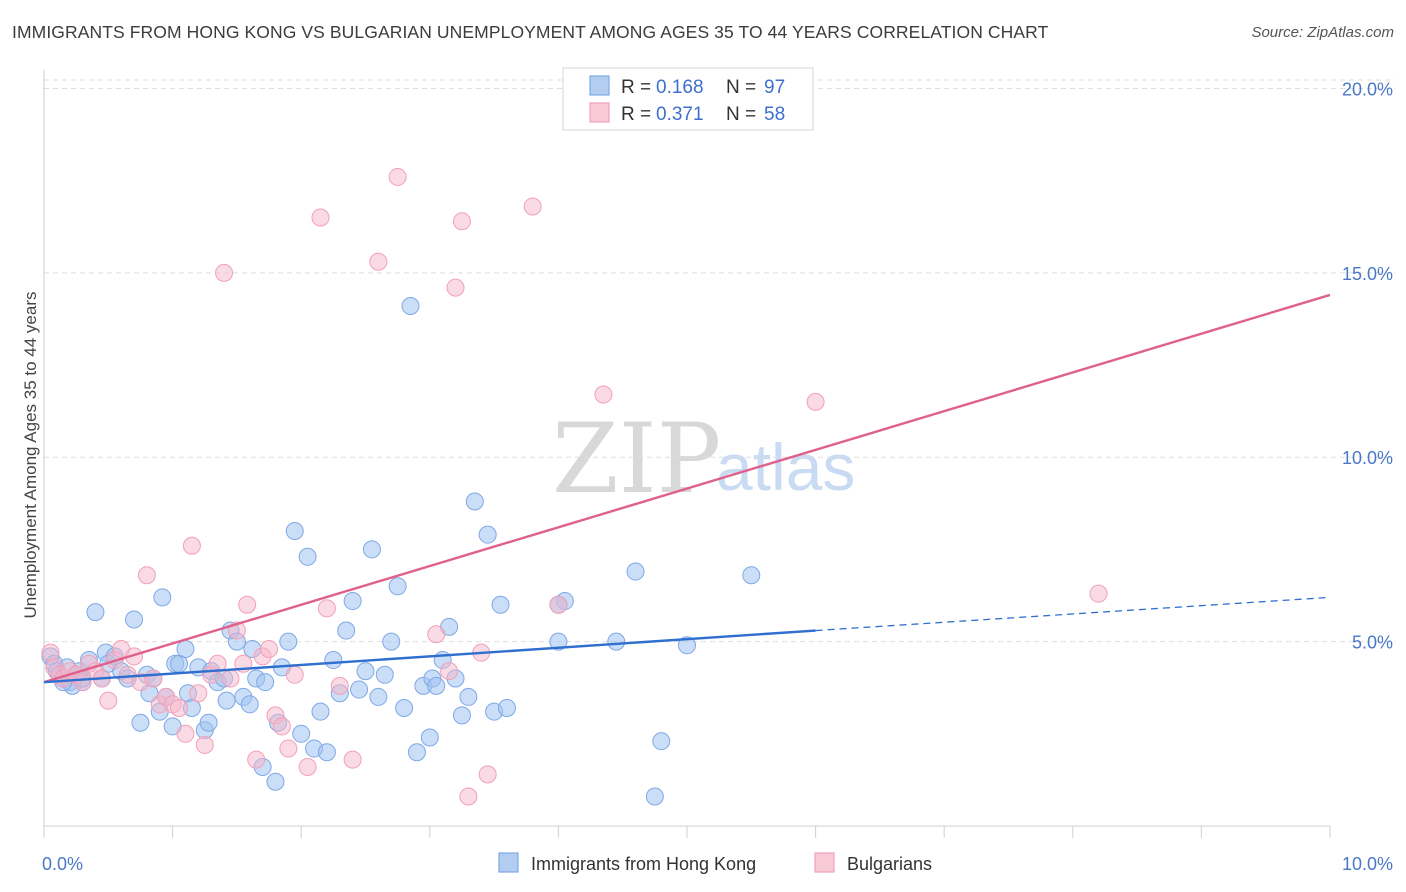  I want to click on x-tick-labels: 0.0% 10.0%, so click(717, 864).